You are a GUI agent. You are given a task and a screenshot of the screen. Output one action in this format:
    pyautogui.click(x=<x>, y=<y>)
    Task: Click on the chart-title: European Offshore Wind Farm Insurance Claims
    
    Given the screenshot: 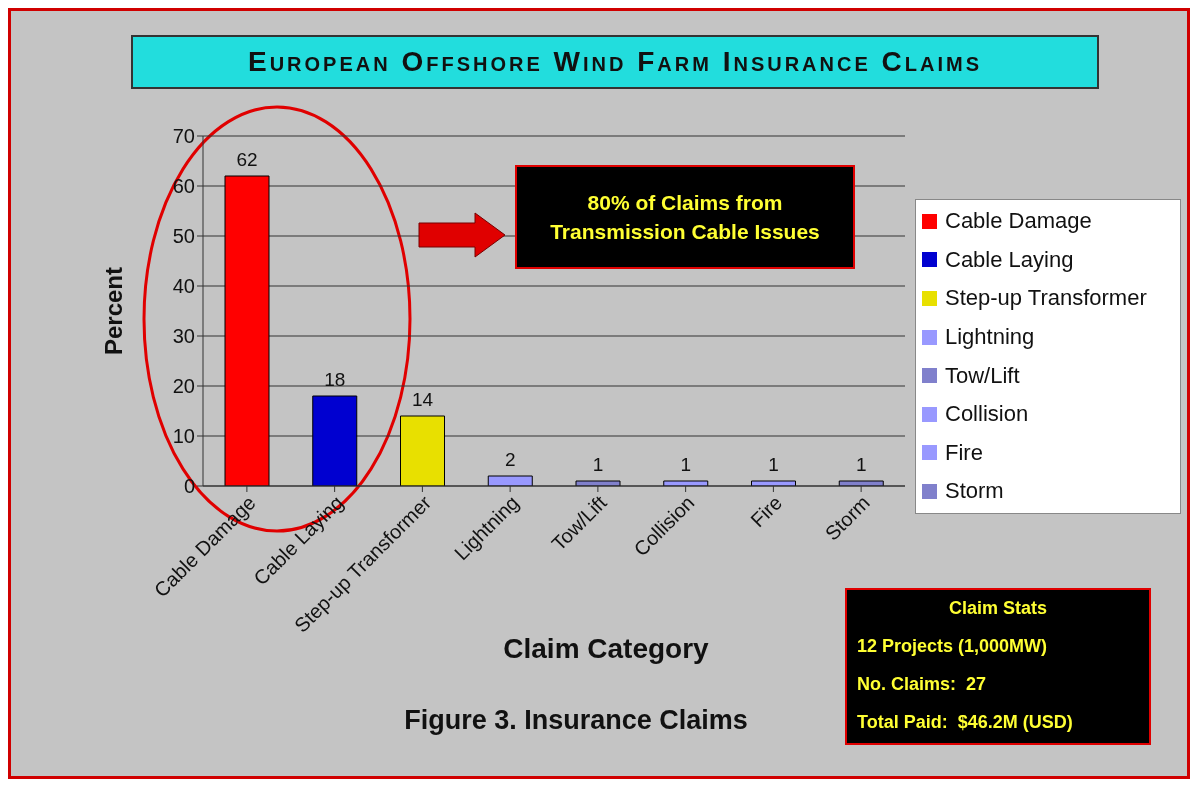 What is the action you would take?
    pyautogui.click(x=615, y=62)
    